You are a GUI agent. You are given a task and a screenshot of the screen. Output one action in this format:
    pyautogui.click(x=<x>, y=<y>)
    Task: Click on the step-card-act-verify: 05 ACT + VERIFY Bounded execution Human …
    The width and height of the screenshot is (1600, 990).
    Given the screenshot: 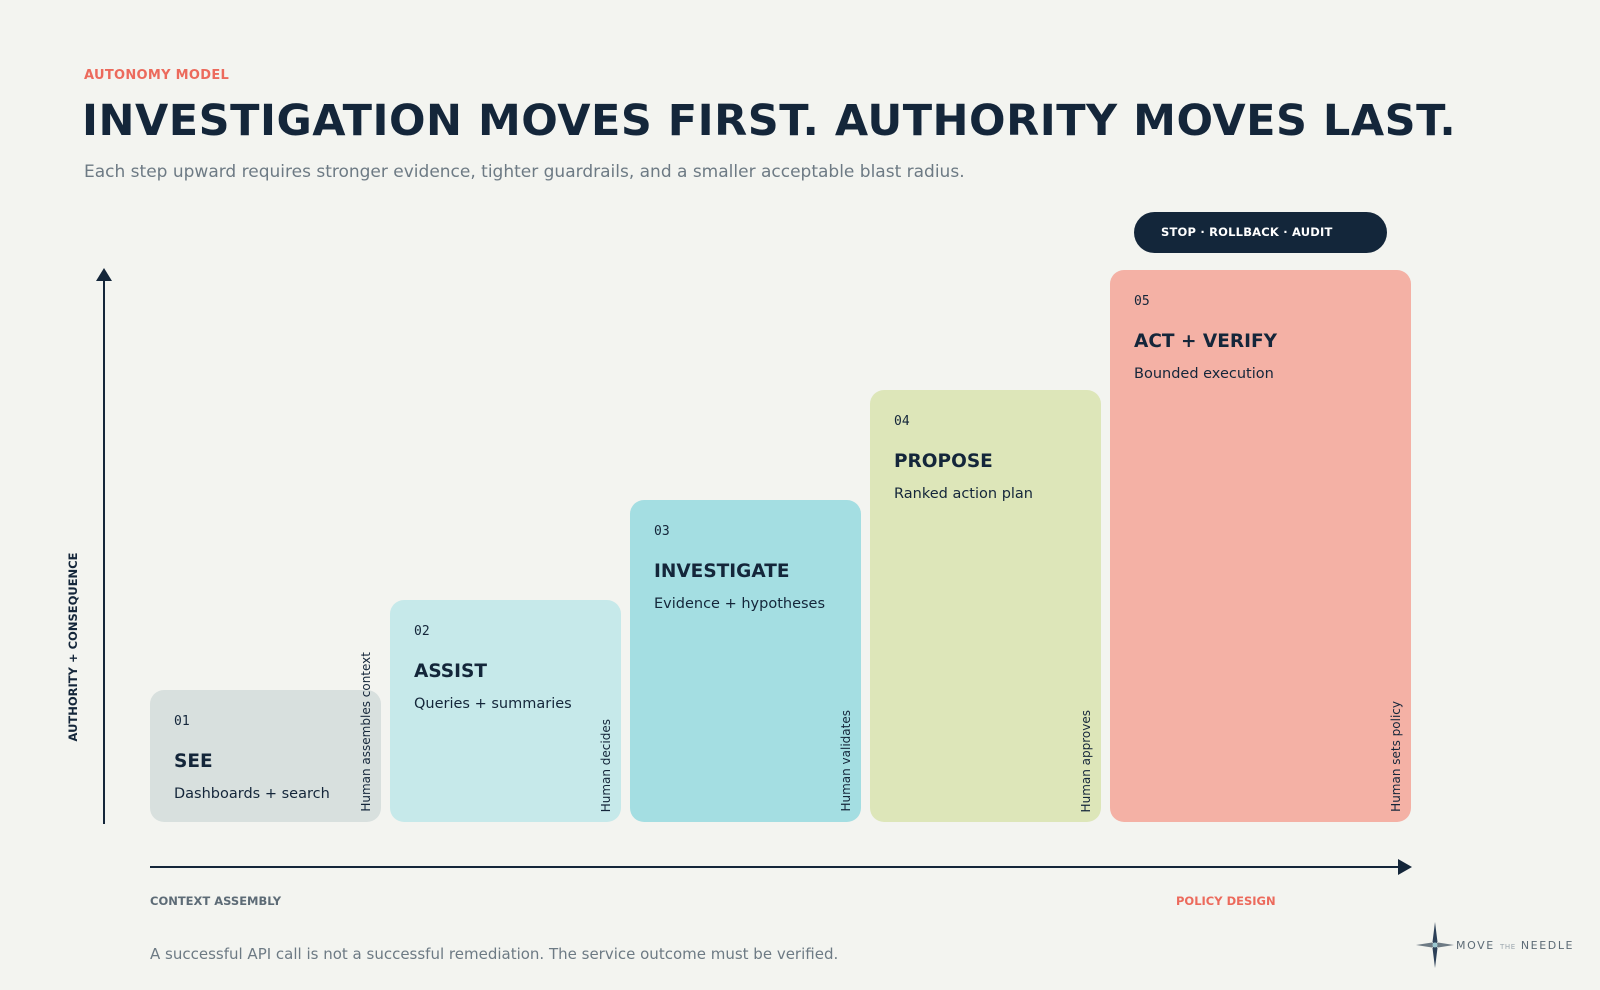 What is the action you would take?
    pyautogui.click(x=1260, y=546)
    